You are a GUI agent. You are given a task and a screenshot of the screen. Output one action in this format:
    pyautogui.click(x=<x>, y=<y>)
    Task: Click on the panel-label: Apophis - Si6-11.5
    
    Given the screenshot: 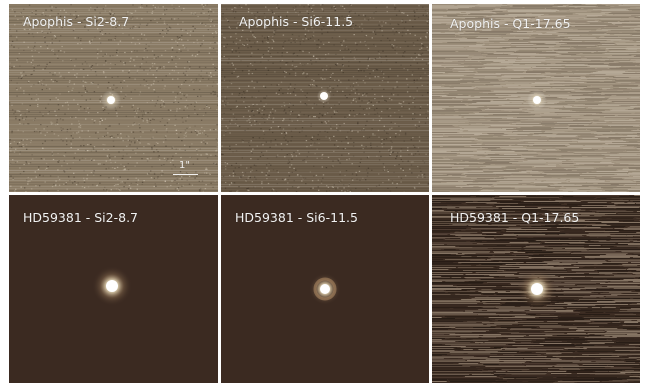 What is the action you would take?
    pyautogui.click(x=296, y=21)
    